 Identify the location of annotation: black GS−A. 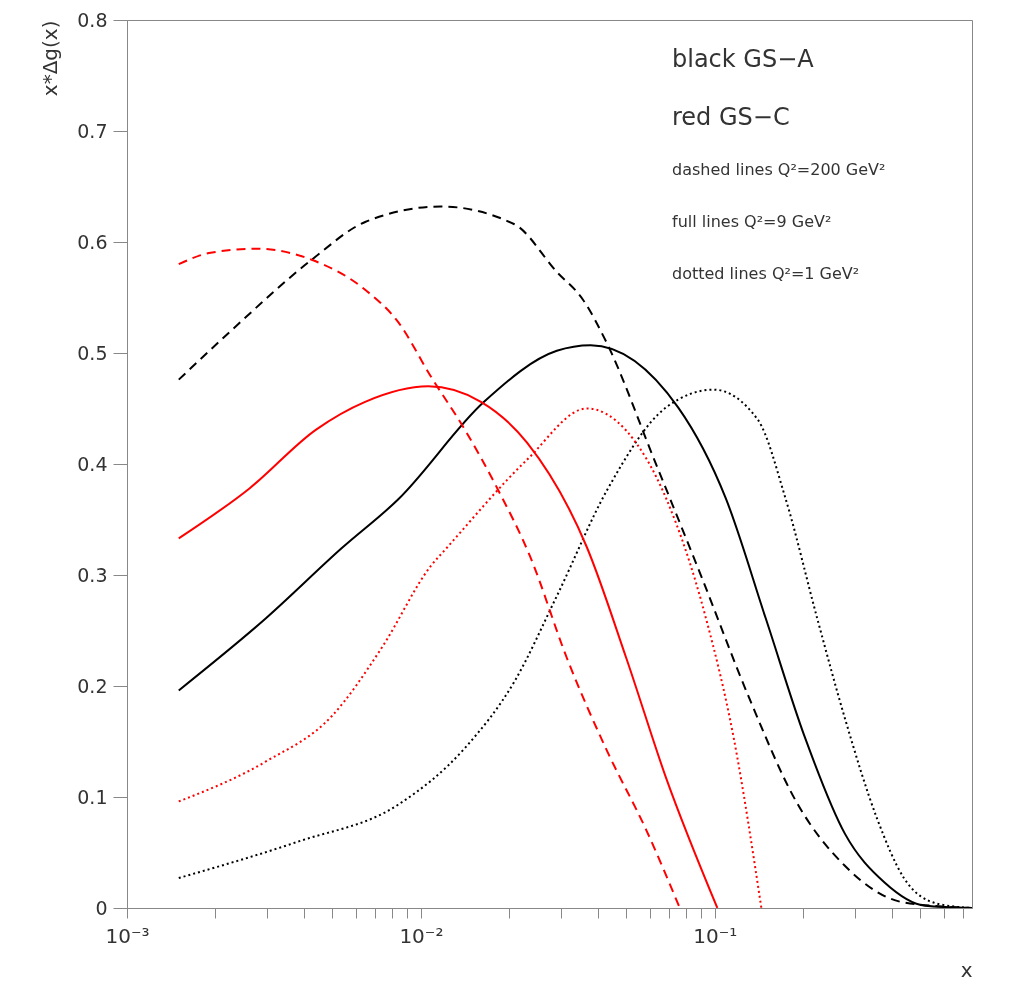
(743, 59).